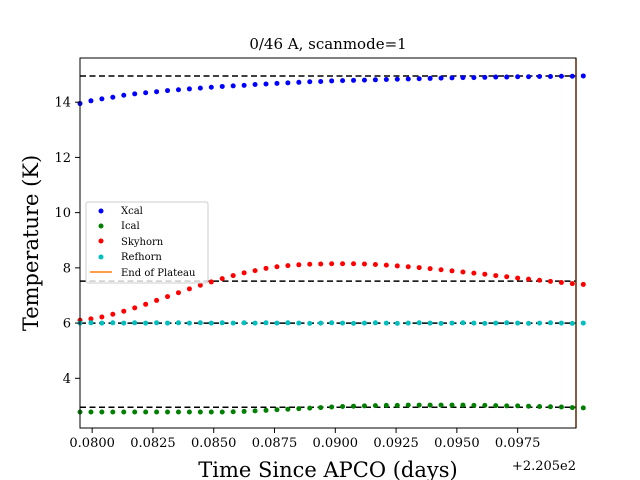  What do you see at coordinates (92, 443) in the screenshot?
I see `x-tick-label: 0.0800` at bounding box center [92, 443].